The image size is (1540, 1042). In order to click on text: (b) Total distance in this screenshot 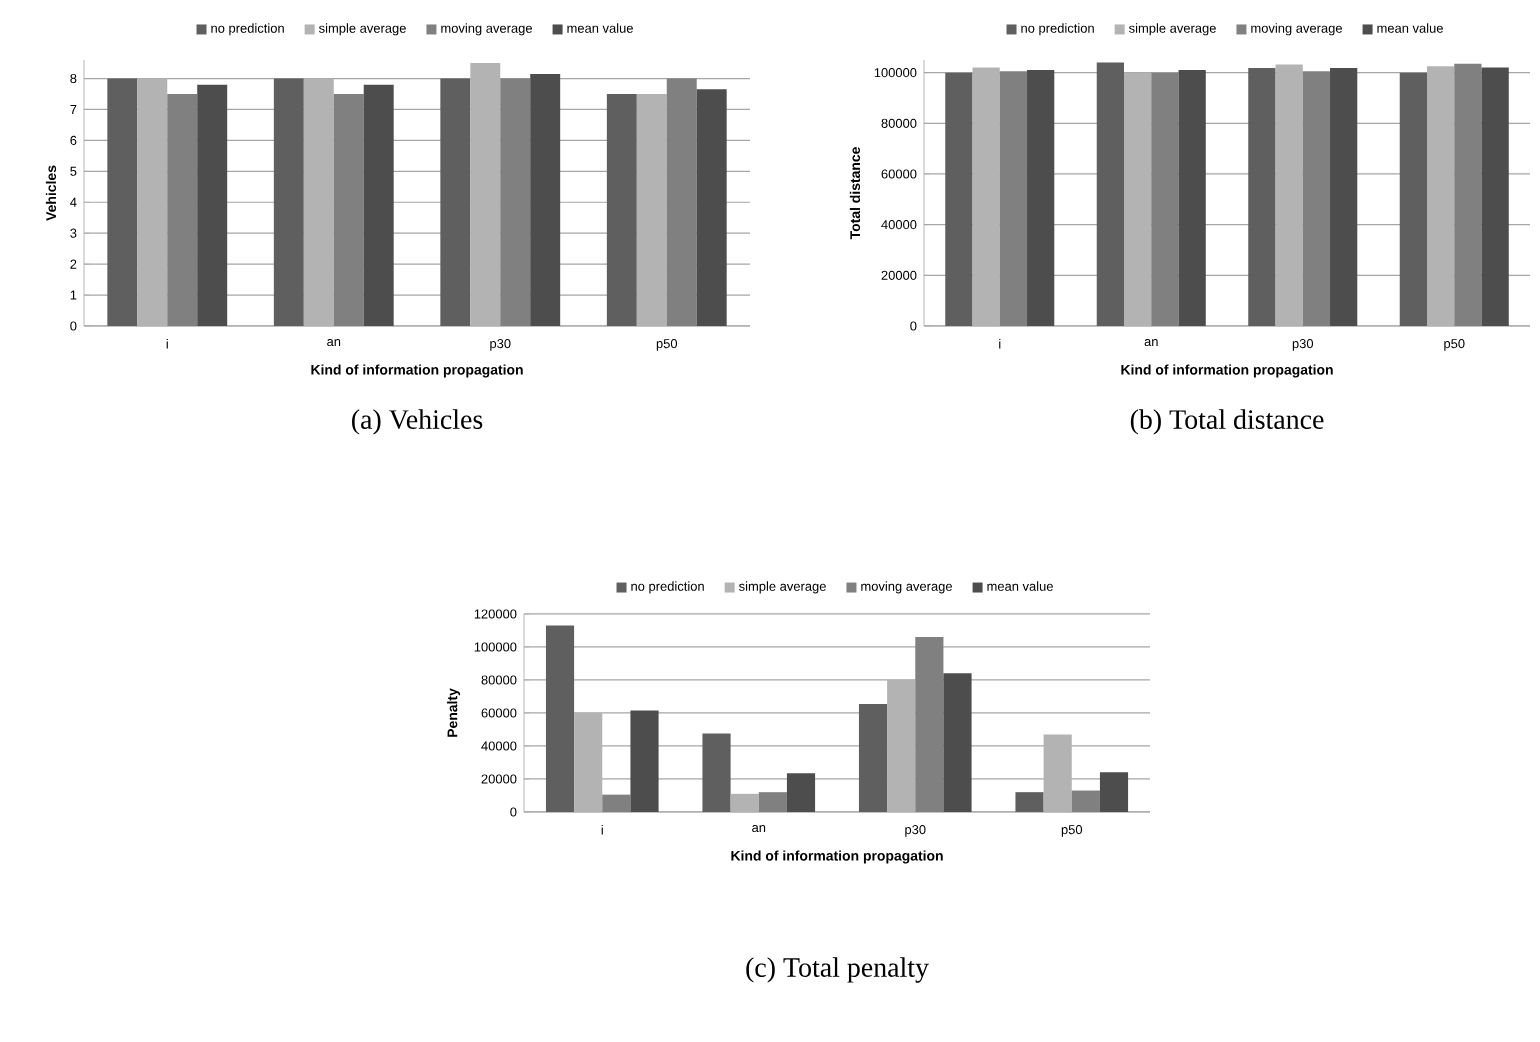, I will do `click(1227, 422)`.